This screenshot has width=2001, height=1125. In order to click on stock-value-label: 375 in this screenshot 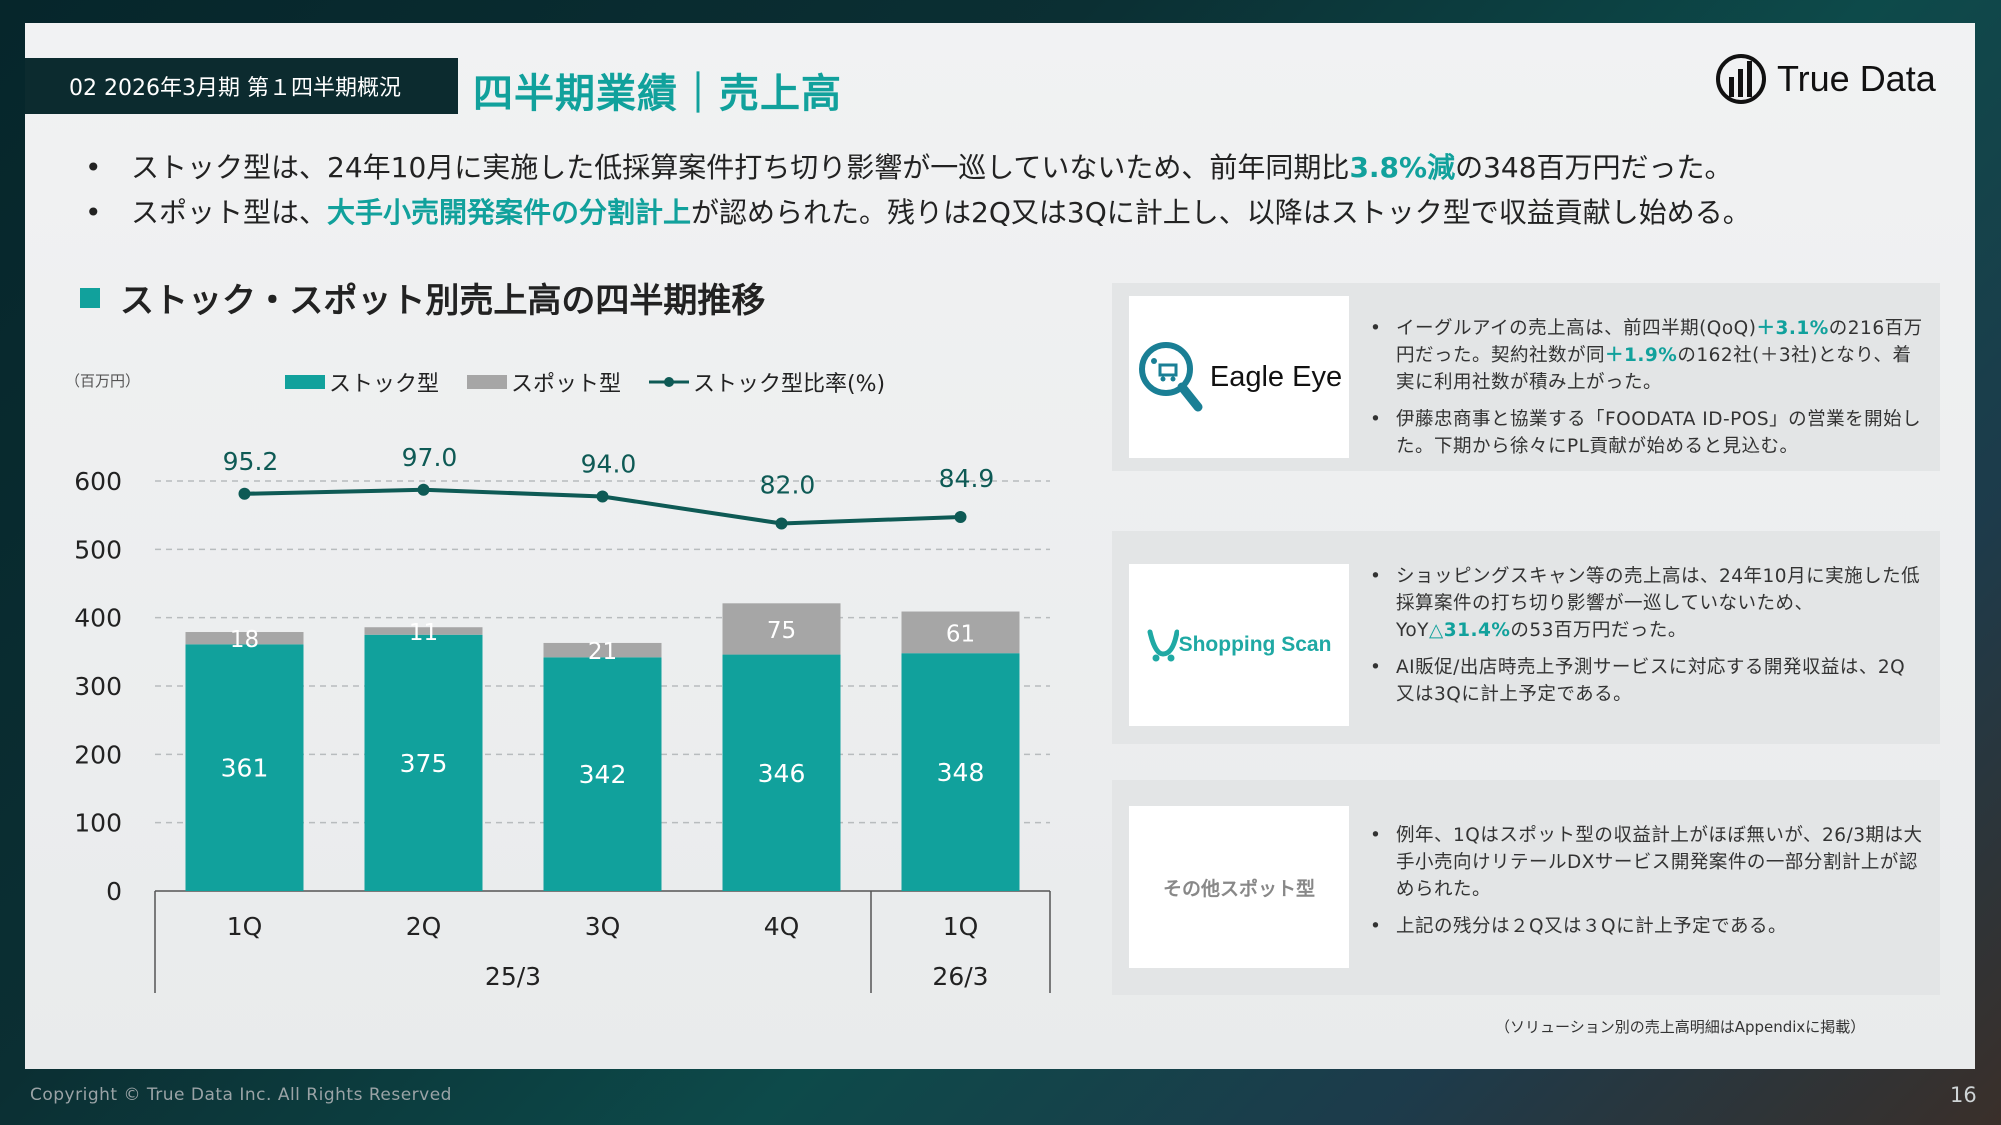, I will do `click(424, 763)`.